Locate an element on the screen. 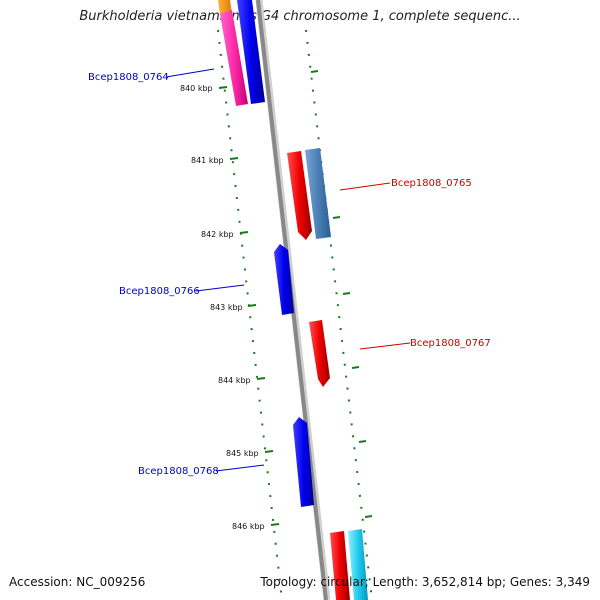  gene-label: Bcep1808_0766 is located at coordinates (159, 291).